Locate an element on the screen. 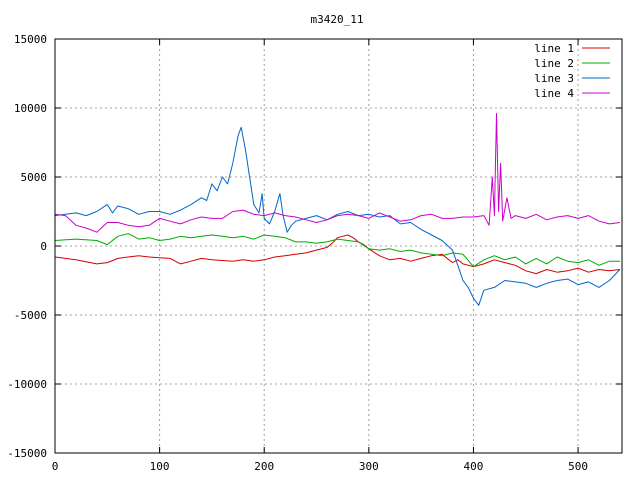 This screenshot has height=480, width=640. legend-label: line 2 is located at coordinates (554, 63).